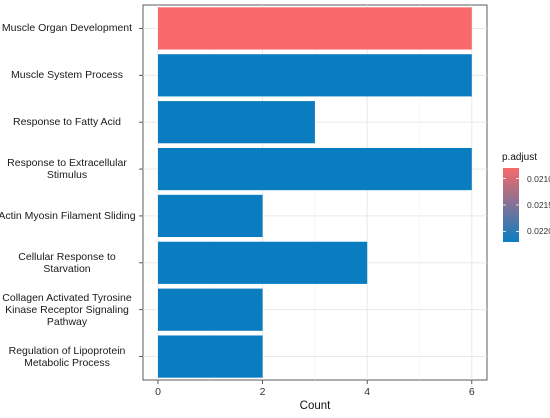 The height and width of the screenshot is (418, 550). What do you see at coordinates (67, 75) in the screenshot?
I see `category-label-line: Muscle System Process` at bounding box center [67, 75].